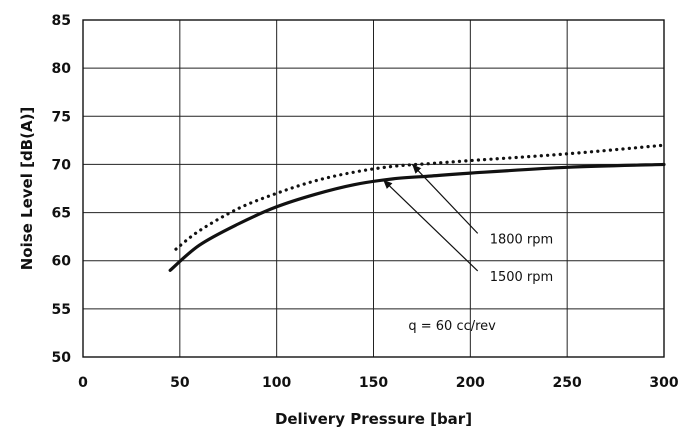  What do you see at coordinates (663, 383) in the screenshot?
I see `x-tick-label: 300` at bounding box center [663, 383].